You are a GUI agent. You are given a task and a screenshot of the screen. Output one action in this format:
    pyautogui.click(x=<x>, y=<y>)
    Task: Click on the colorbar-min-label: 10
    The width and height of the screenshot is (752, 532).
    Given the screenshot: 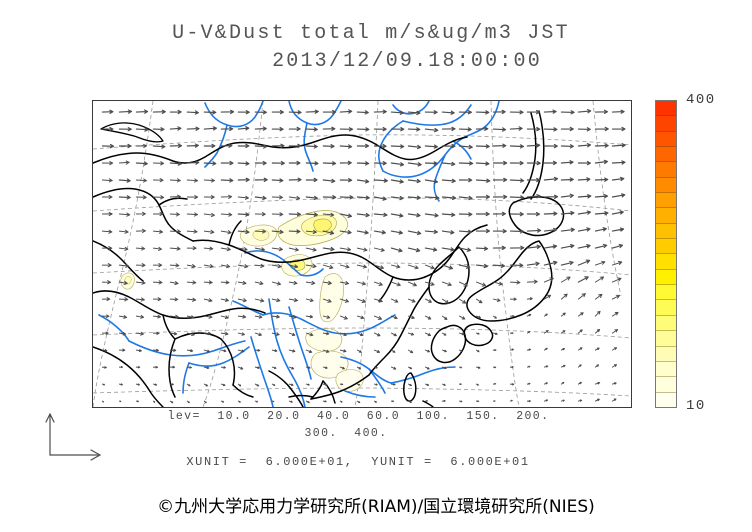 What is the action you would take?
    pyautogui.click(x=696, y=406)
    